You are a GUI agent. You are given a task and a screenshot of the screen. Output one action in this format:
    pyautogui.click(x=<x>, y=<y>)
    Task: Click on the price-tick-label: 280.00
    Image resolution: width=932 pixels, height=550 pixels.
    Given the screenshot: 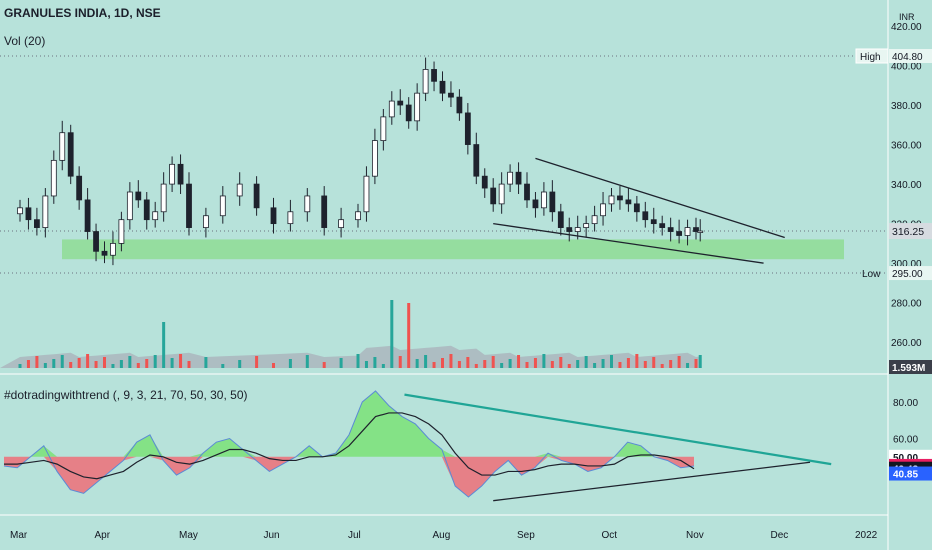 What is the action you would take?
    pyautogui.click(x=906, y=304)
    